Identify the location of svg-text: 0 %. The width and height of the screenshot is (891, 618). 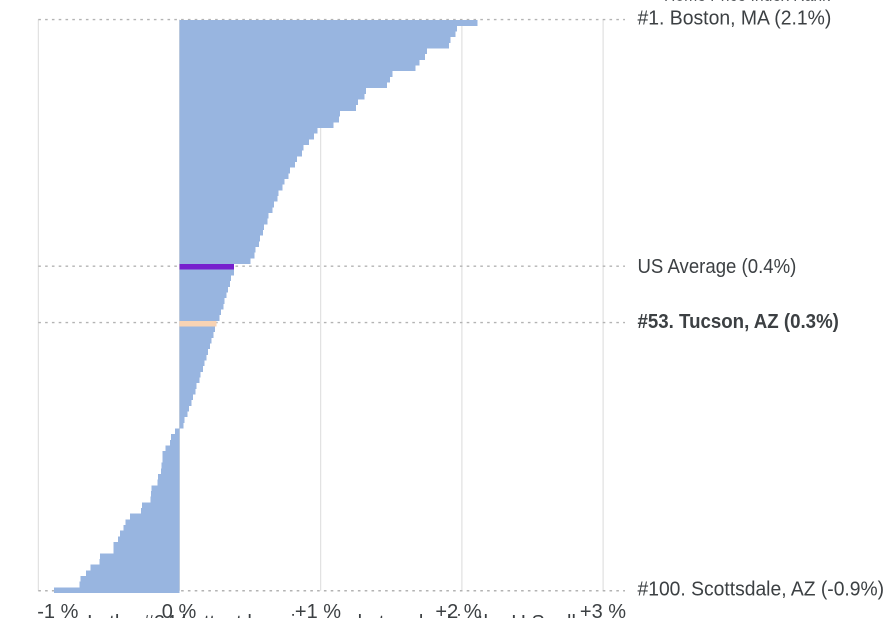
(179, 609).